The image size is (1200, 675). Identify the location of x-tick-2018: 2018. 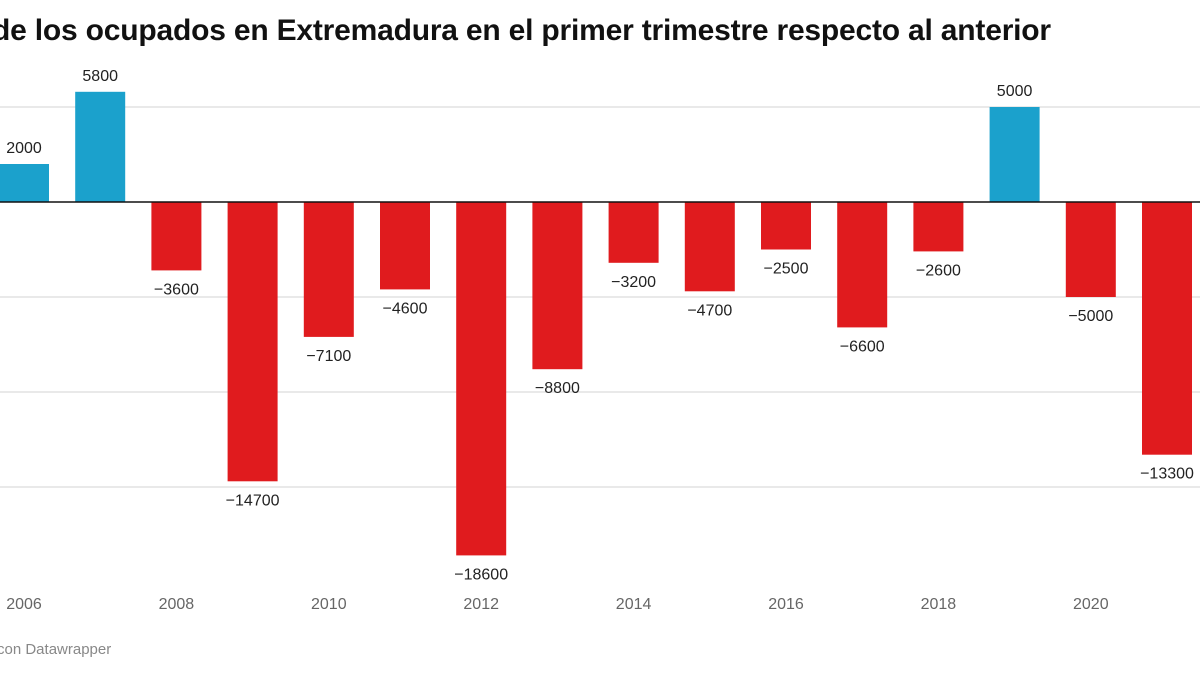
(939, 604).